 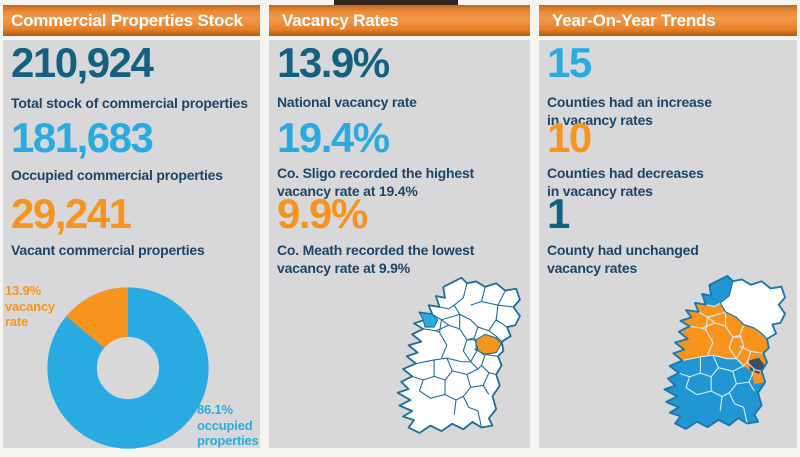 What do you see at coordinates (558, 213) in the screenshot?
I see `stat-unchanged-count-value: 1` at bounding box center [558, 213].